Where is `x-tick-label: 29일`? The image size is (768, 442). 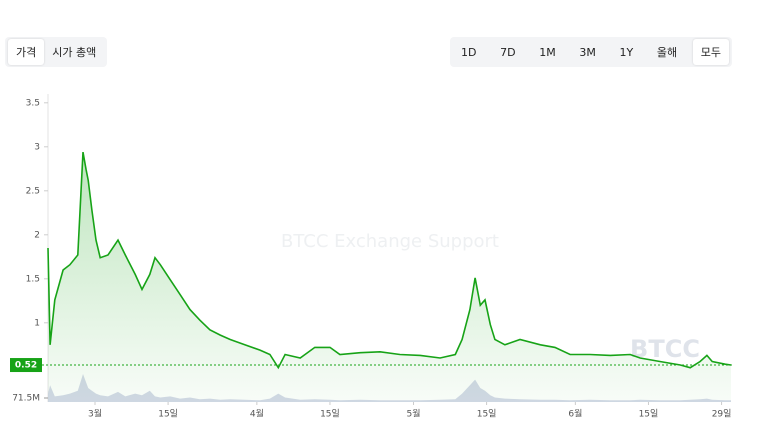 x-tick-label: 29일 is located at coordinates (722, 414).